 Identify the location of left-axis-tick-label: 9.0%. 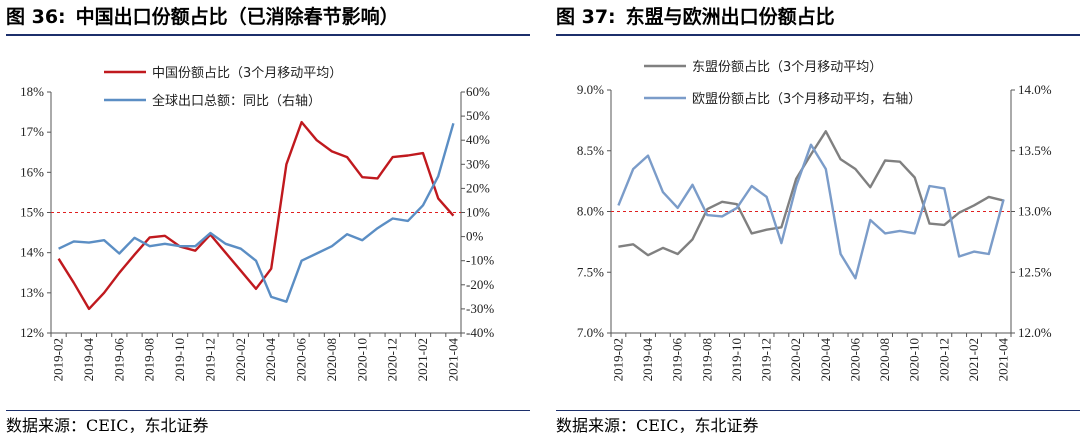
(590, 89).